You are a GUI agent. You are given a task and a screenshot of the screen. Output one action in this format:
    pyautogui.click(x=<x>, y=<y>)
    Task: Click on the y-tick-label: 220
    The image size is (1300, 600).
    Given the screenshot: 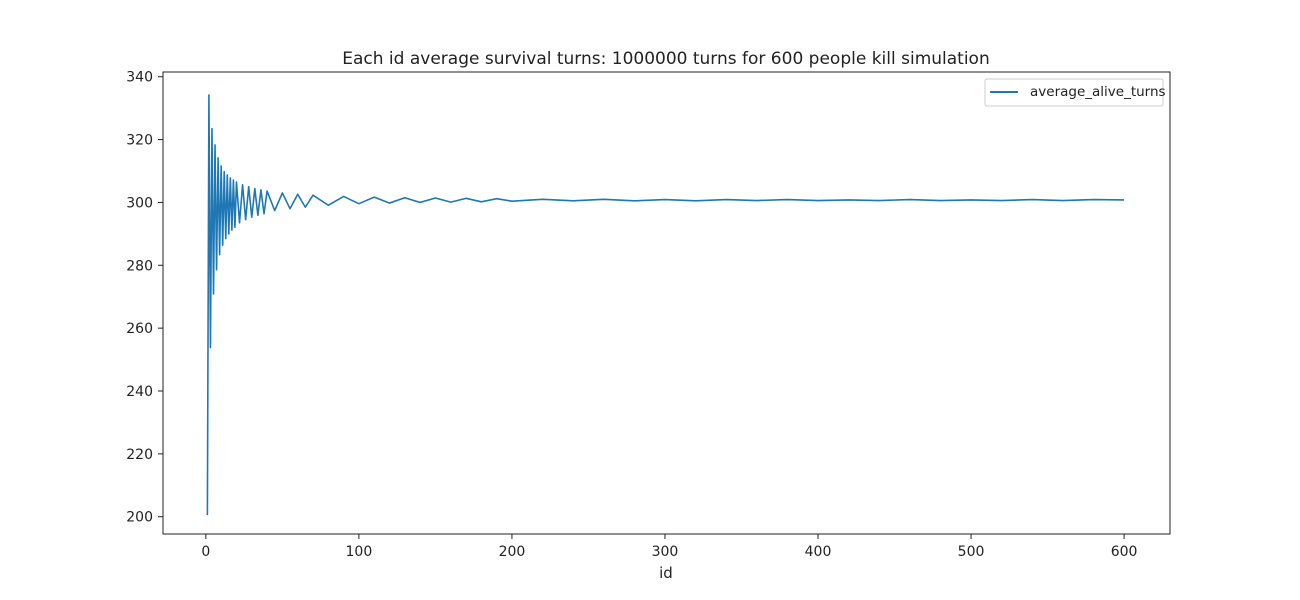 What is the action you would take?
    pyautogui.click(x=139, y=455)
    